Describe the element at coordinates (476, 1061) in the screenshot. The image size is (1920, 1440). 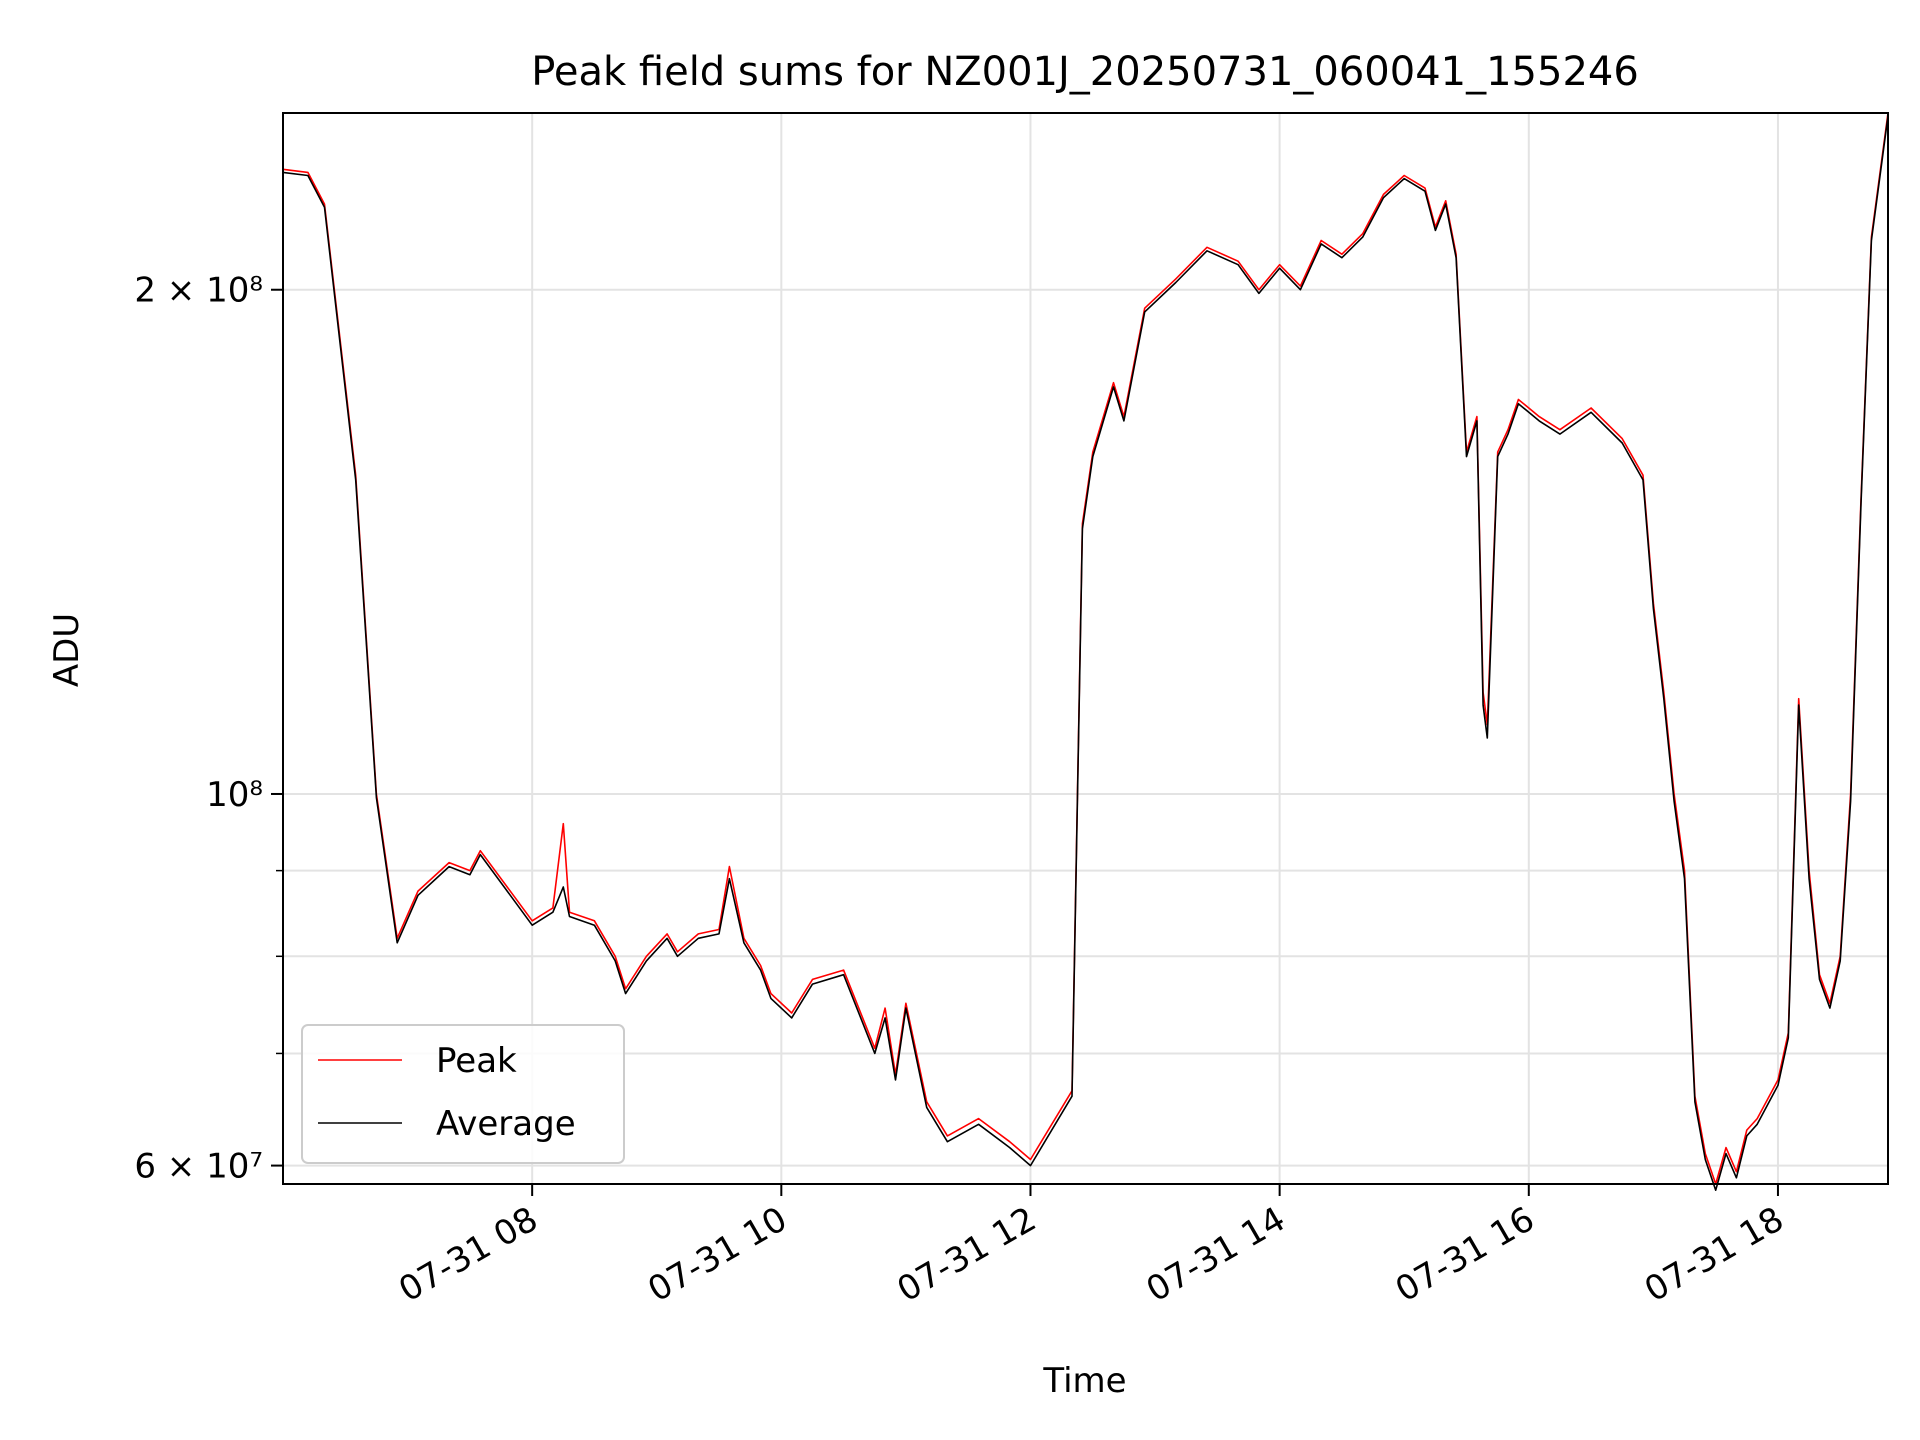
I see `legend-label-peak: Peak` at that location.